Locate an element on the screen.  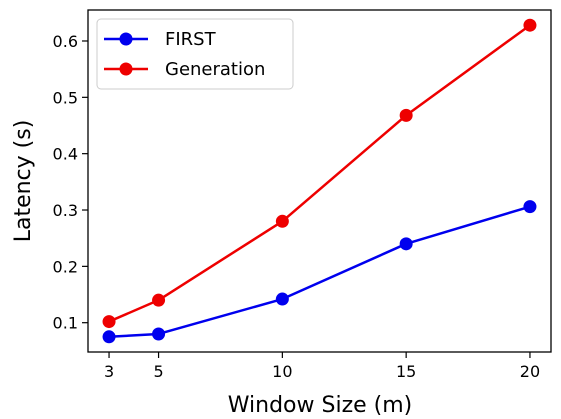
legend-label-first: FIRST is located at coordinates (191, 39).